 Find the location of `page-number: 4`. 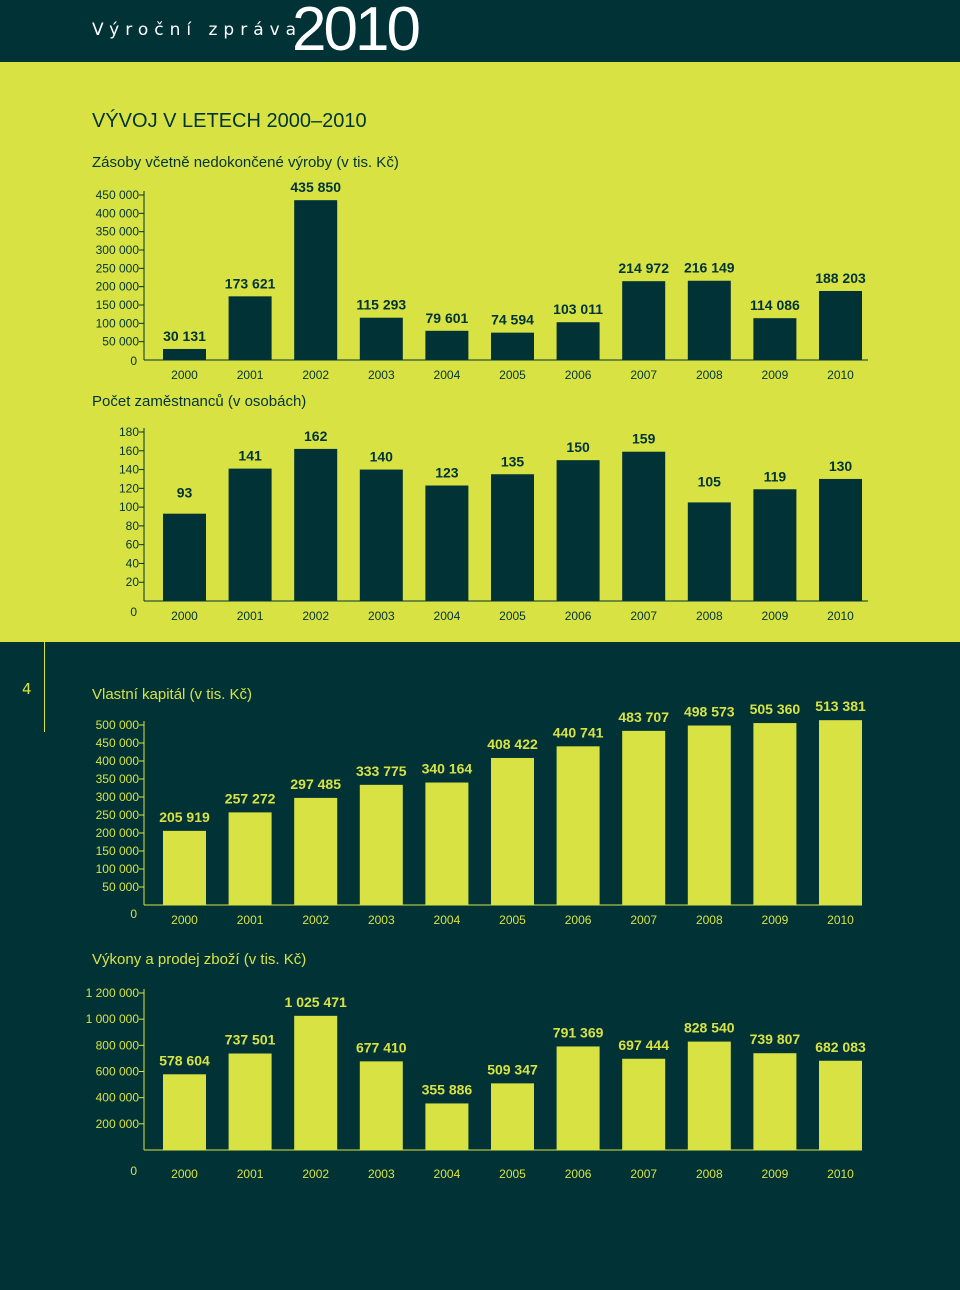

page-number: 4 is located at coordinates (27, 689).